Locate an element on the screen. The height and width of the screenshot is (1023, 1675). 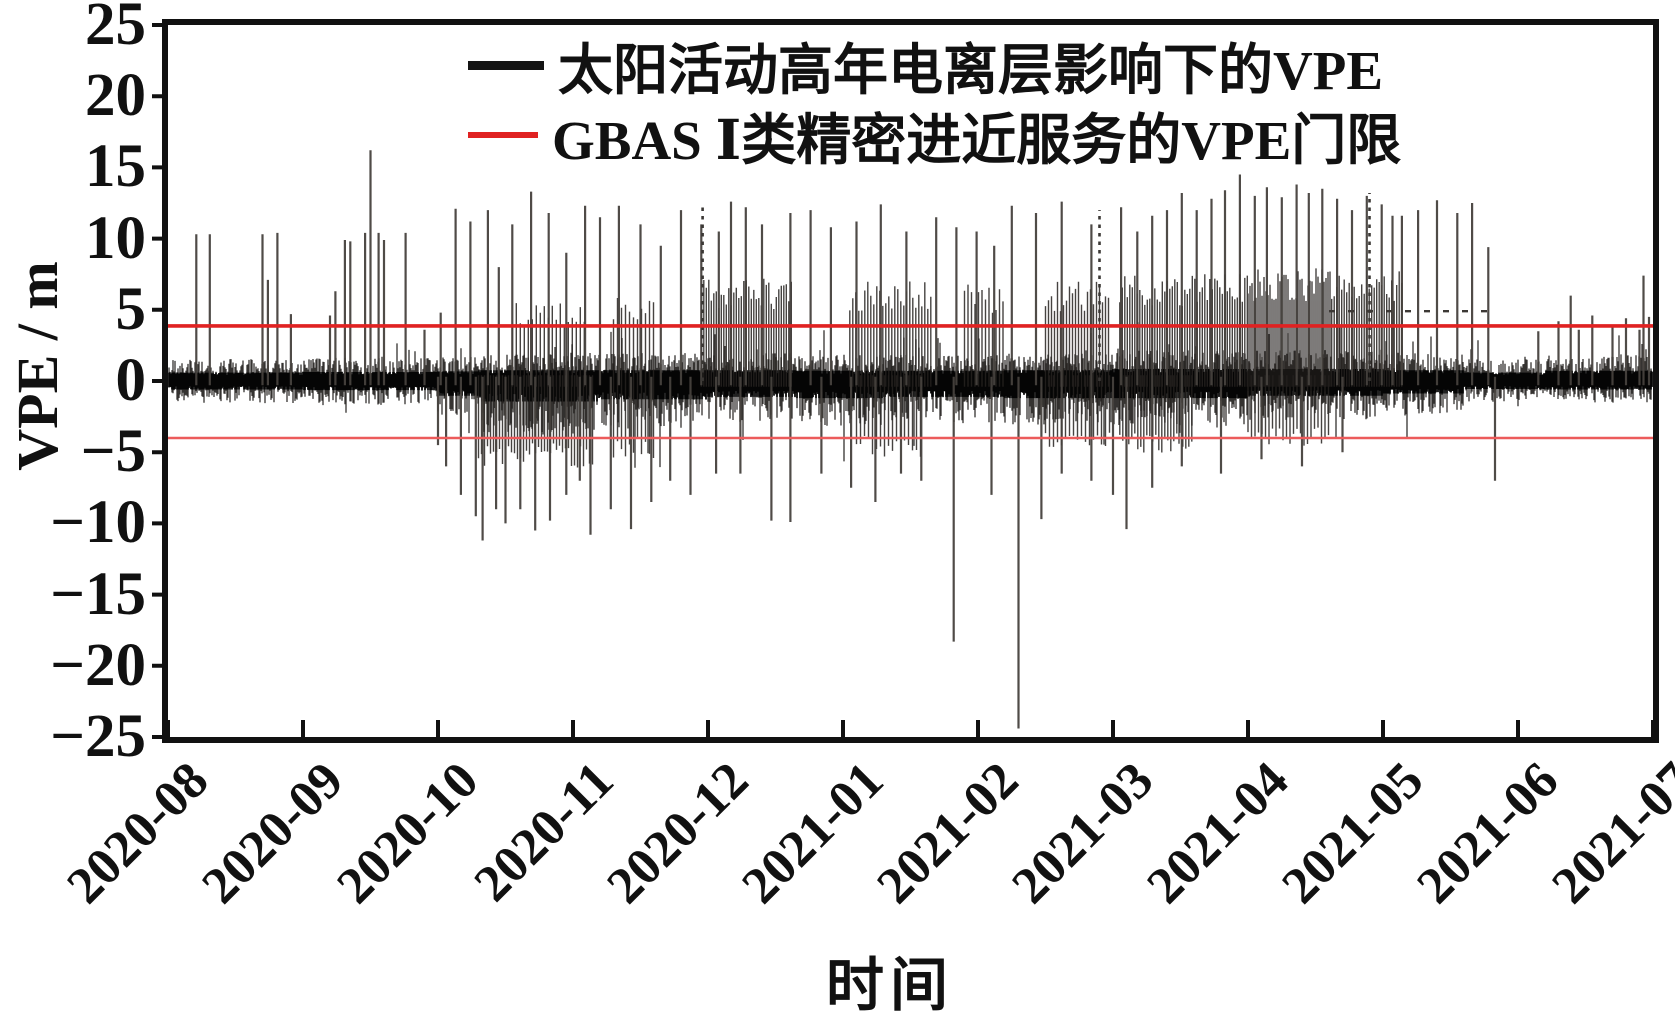
legend: 太阳活动高年电离层影响下的VPE GBAS Ⅰ类精密进近服务的VPE门限 is located at coordinates (934, 100).